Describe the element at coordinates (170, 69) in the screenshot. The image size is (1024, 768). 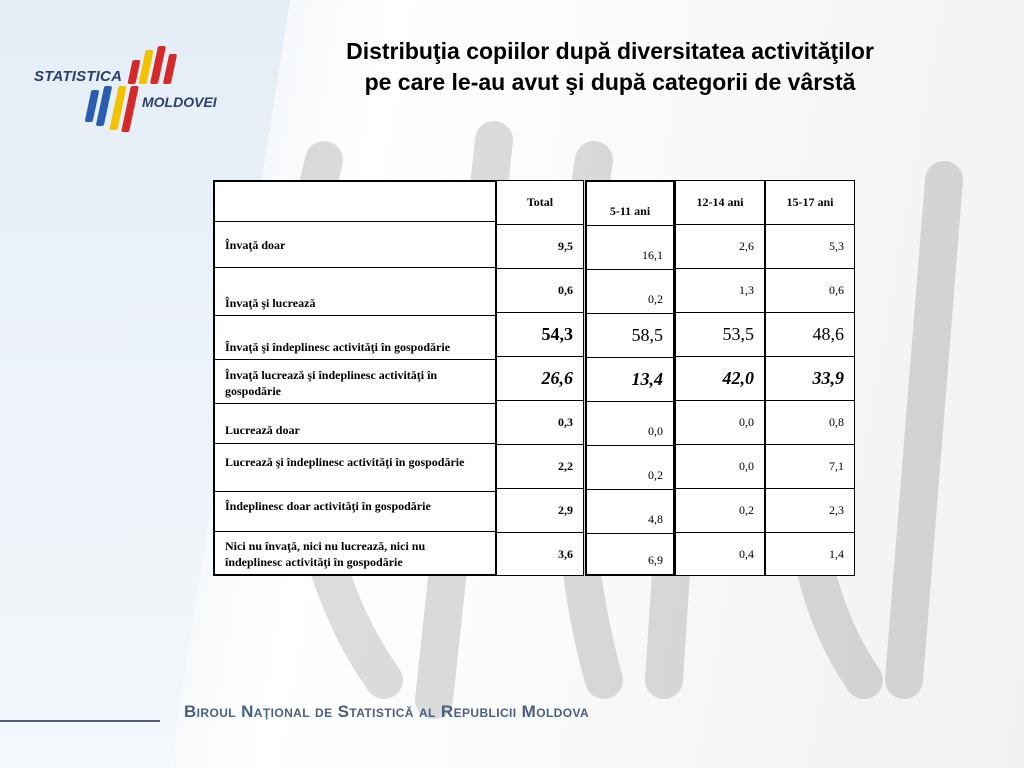
I see `logo-stripe-red-right` at that location.